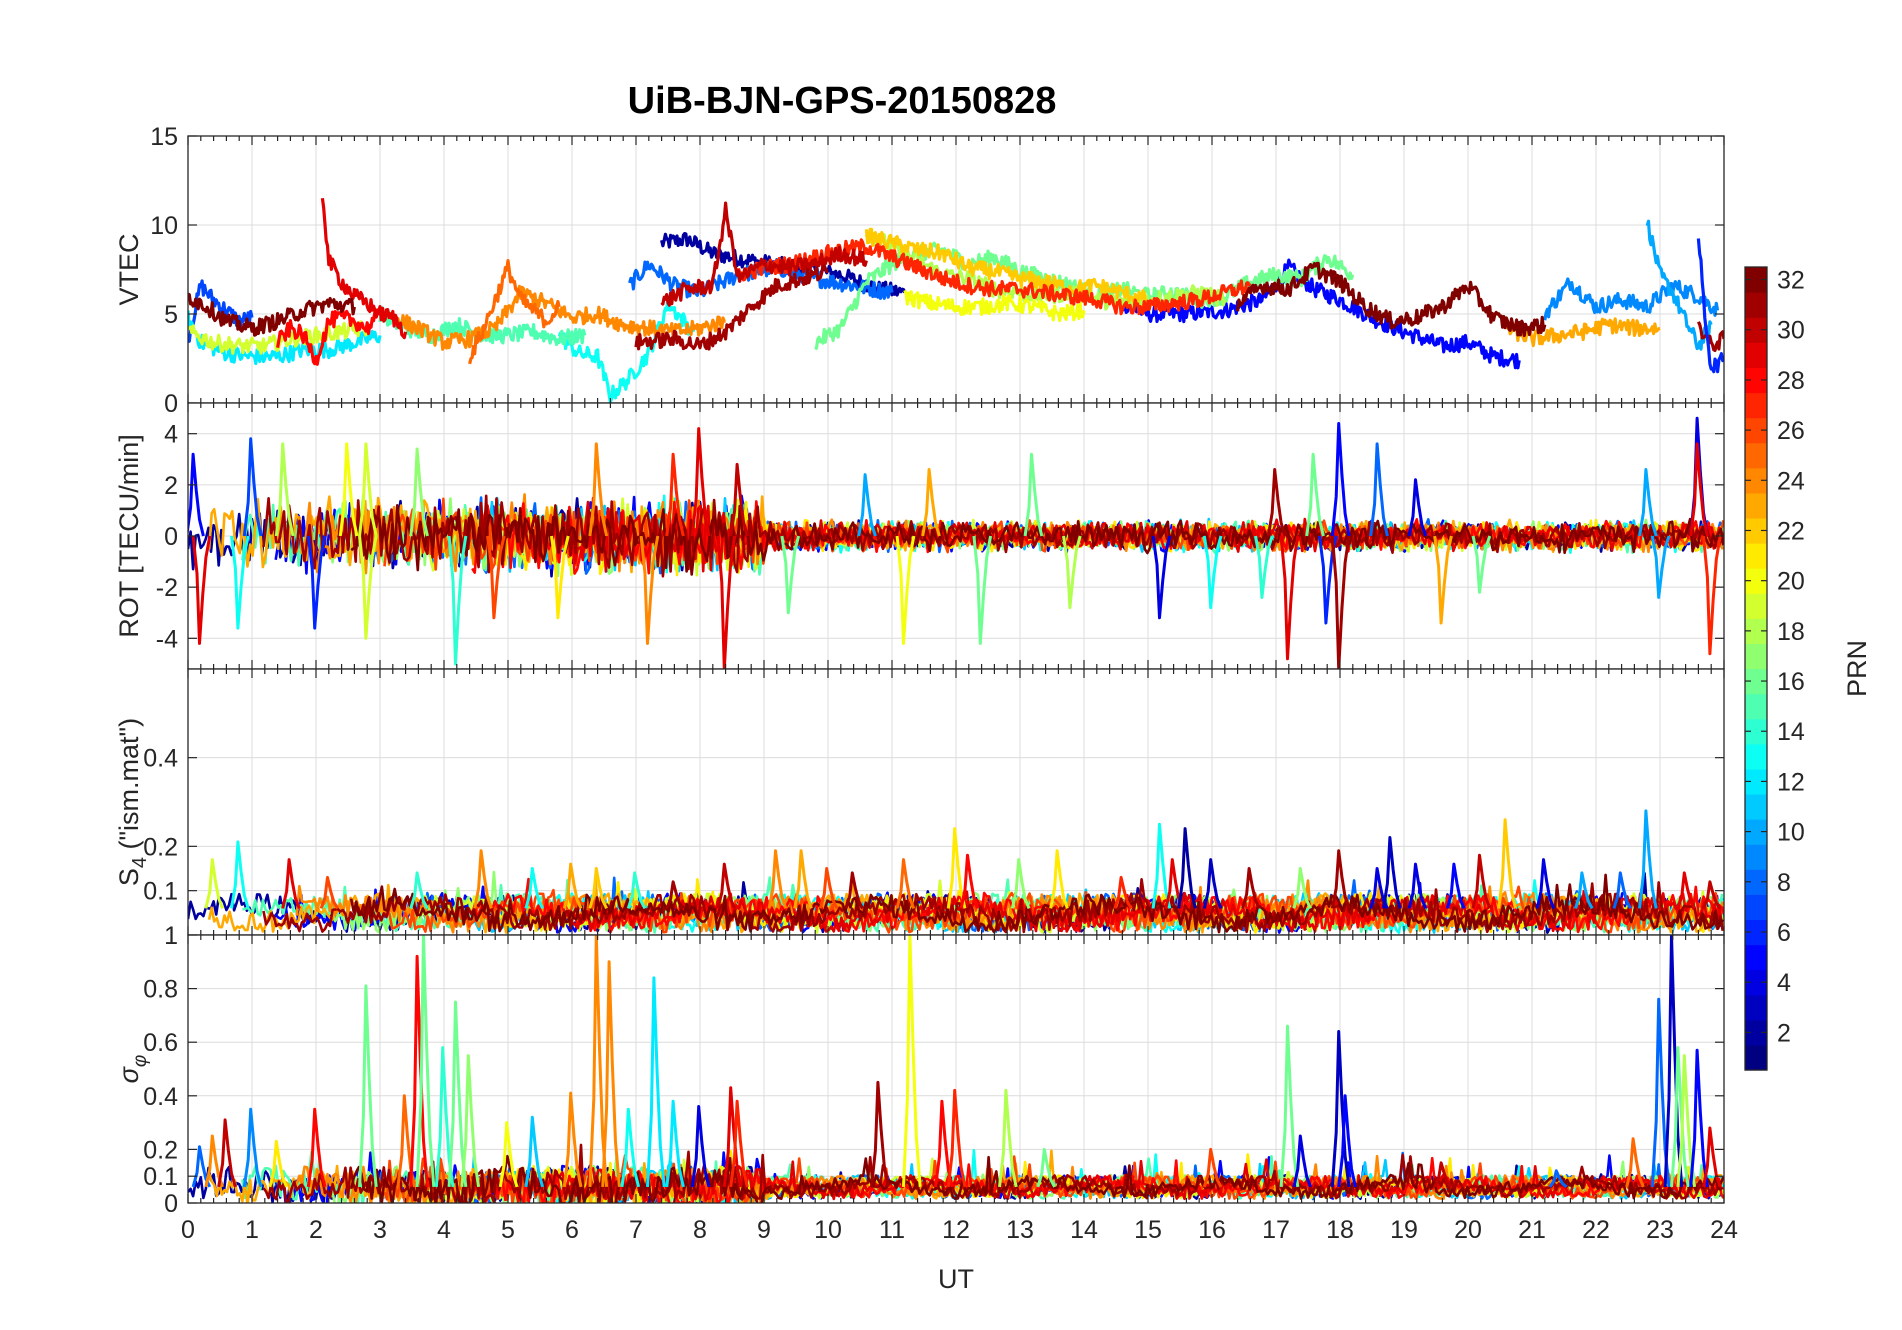 This screenshot has height=1330, width=1902. Describe the element at coordinates (140, 862) in the screenshot. I see `y-axis-label-sub: 4` at that location.